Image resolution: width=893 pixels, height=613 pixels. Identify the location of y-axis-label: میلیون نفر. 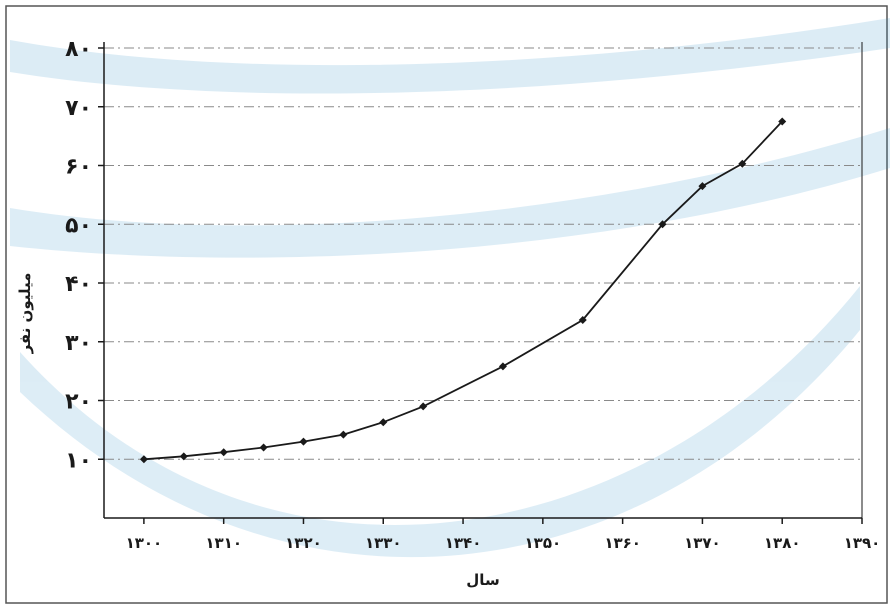
(25, 314).